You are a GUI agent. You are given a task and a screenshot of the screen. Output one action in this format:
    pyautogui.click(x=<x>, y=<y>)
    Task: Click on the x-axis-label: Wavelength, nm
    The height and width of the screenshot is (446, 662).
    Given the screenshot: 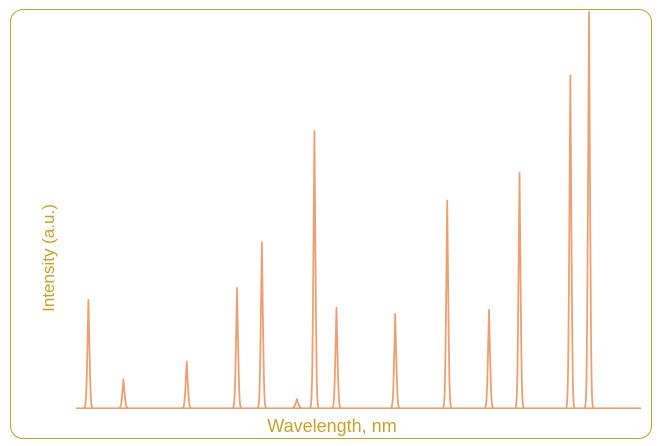 What is the action you would take?
    pyautogui.click(x=332, y=426)
    